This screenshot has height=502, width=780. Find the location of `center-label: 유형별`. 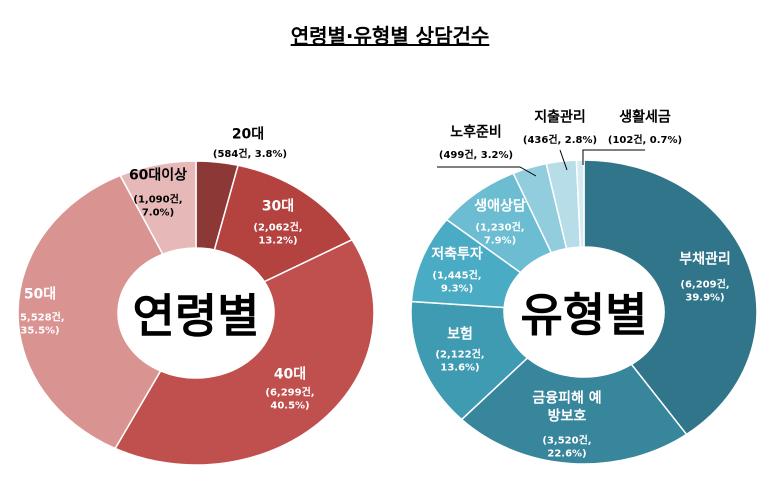

center-label: 유형별 is located at coordinates (584, 315).